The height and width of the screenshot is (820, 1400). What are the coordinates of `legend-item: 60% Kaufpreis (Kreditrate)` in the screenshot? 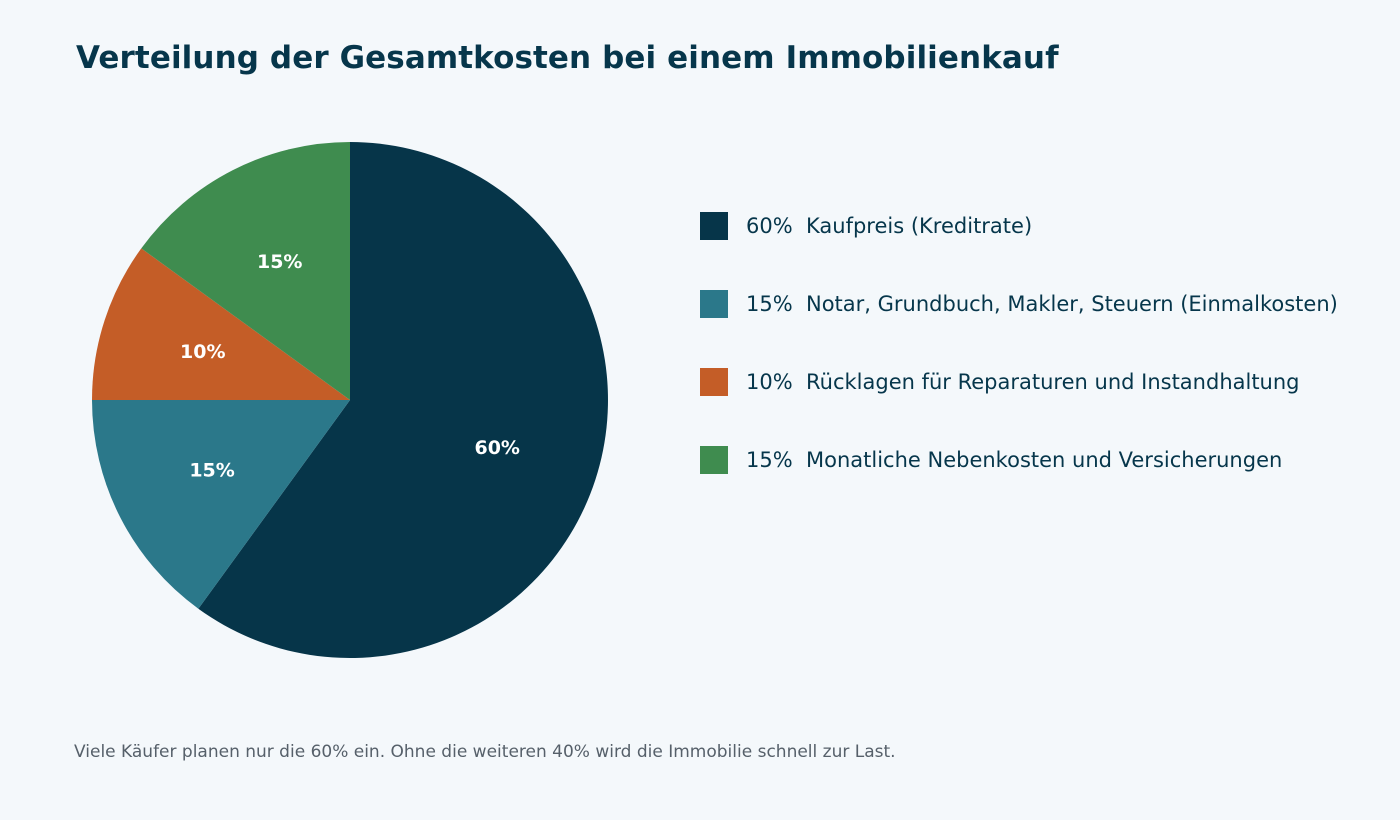 It's located at (1045, 226).